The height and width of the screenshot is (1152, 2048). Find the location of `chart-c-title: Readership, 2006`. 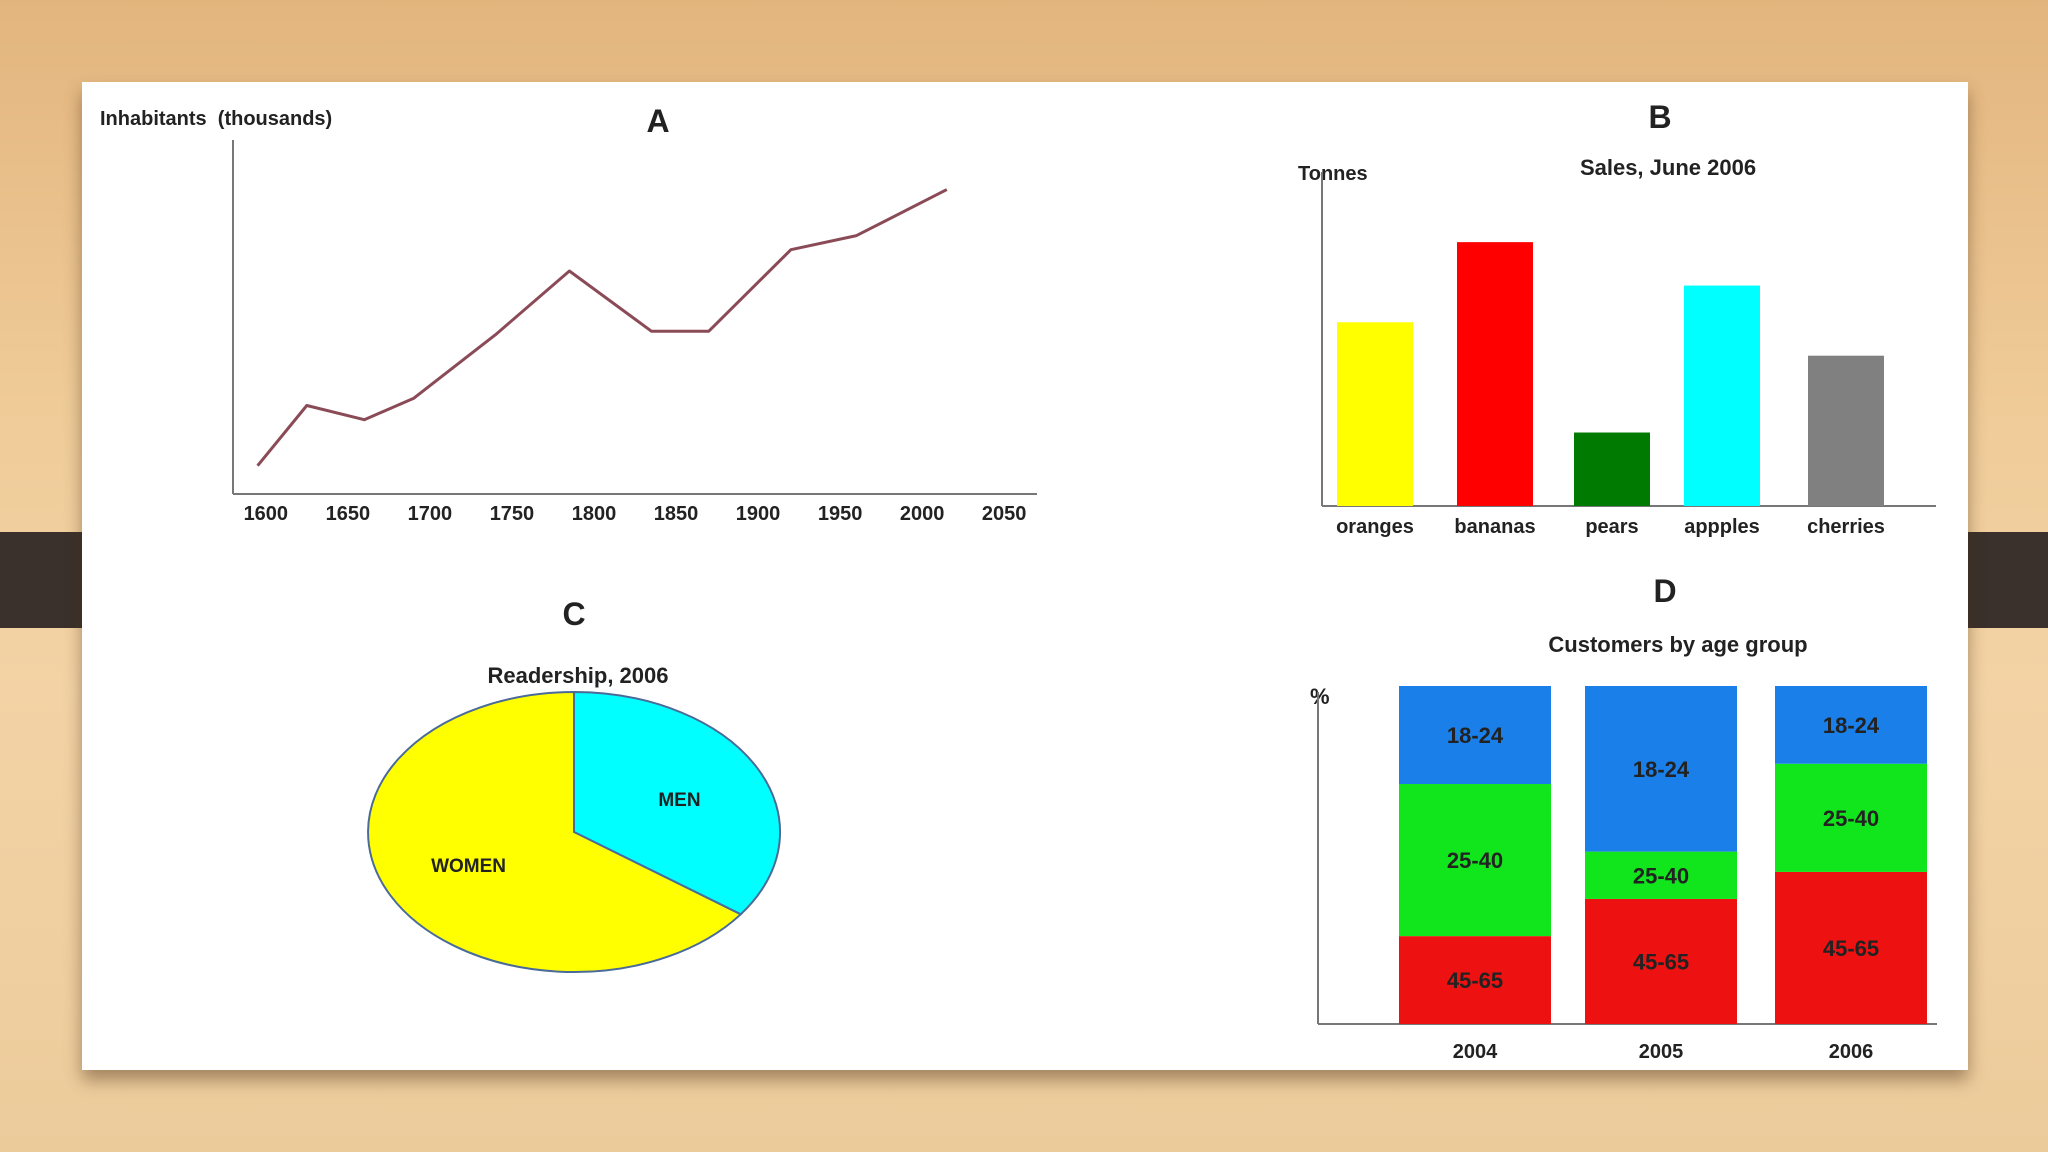

chart-c-title: Readership, 2006 is located at coordinates (578, 675).